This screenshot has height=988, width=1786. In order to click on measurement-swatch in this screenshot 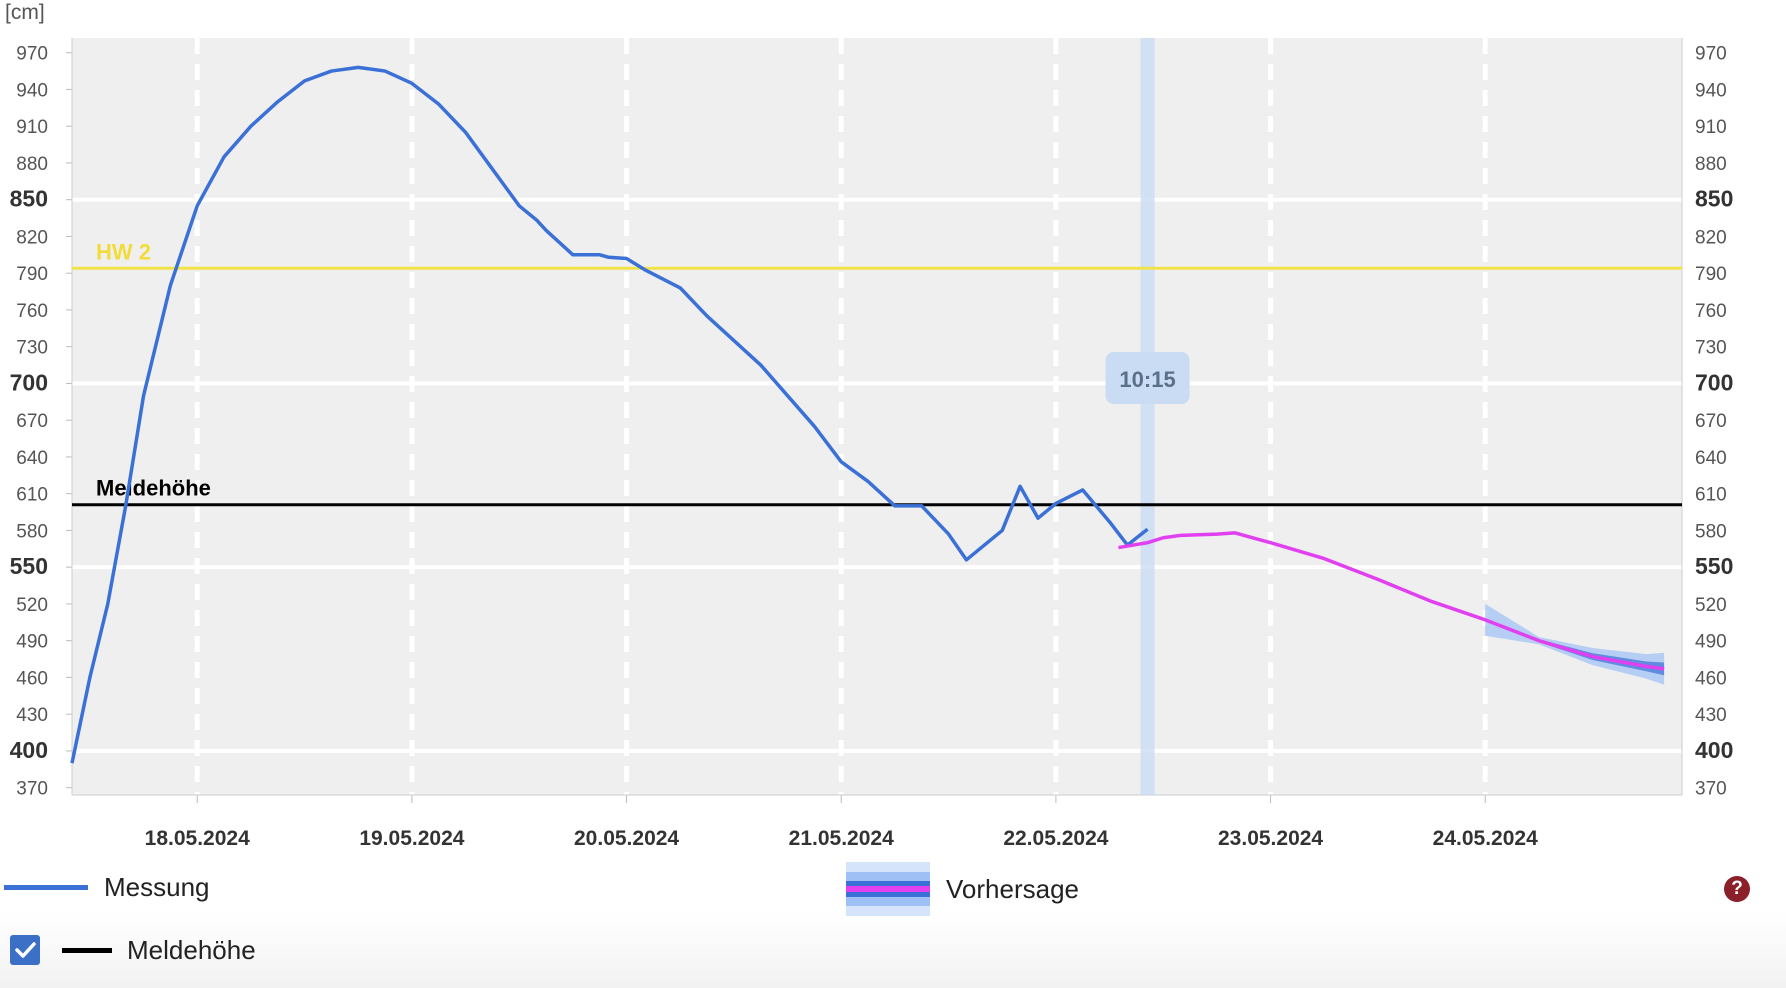, I will do `click(46, 887)`.